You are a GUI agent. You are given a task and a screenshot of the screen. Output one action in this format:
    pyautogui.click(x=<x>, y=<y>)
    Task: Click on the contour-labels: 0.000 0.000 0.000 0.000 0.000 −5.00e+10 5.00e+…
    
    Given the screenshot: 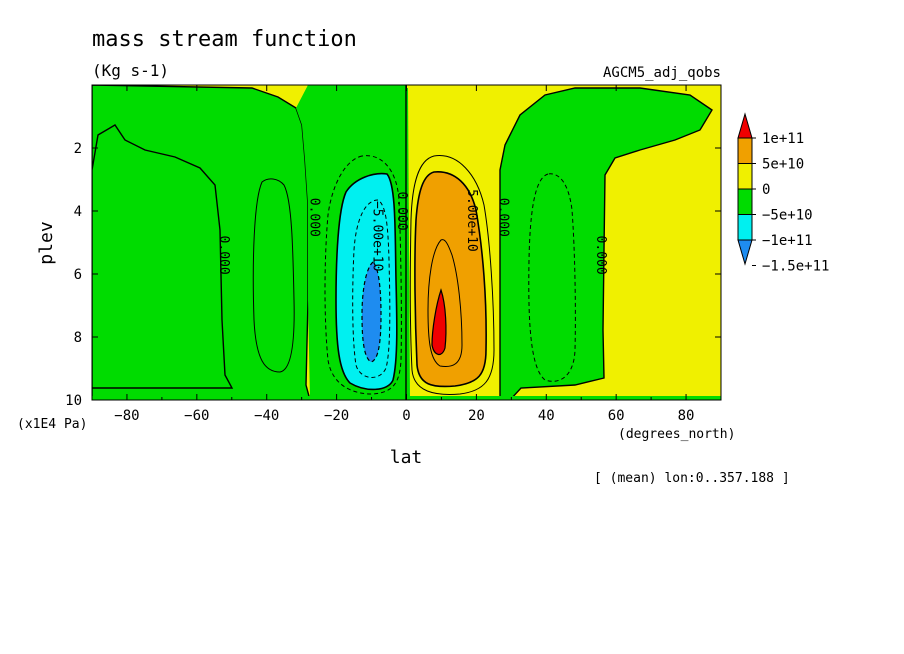 What is the action you would take?
    pyautogui.click(x=412, y=232)
    